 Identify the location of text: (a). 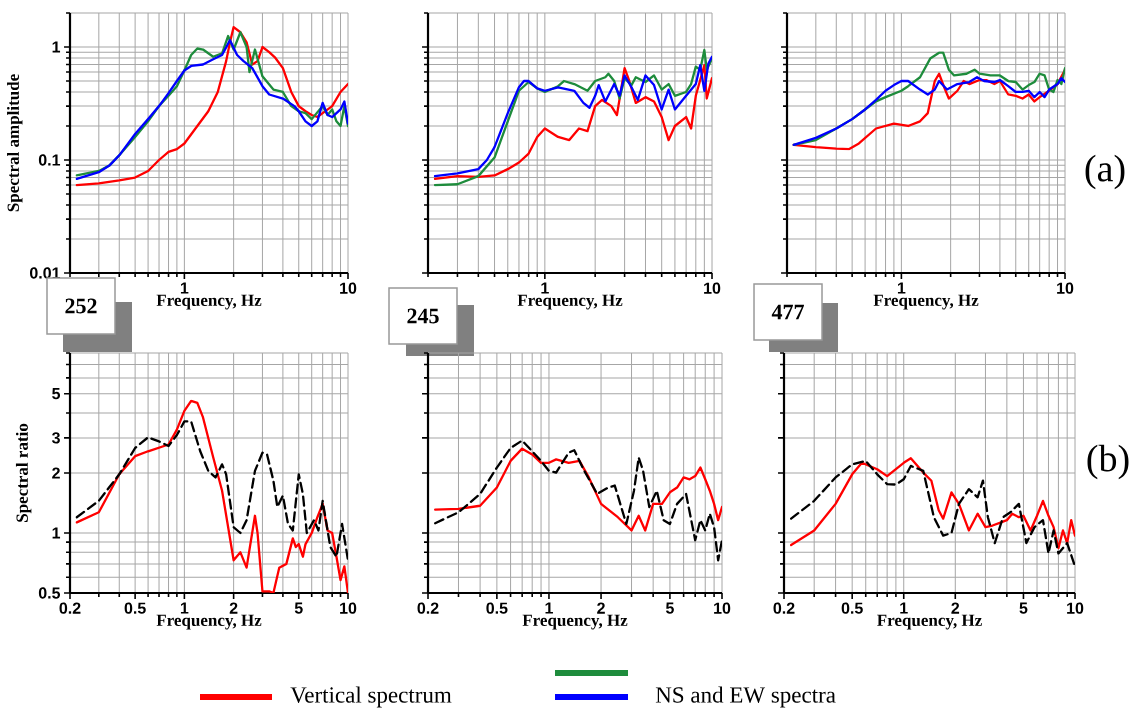
(1105, 172).